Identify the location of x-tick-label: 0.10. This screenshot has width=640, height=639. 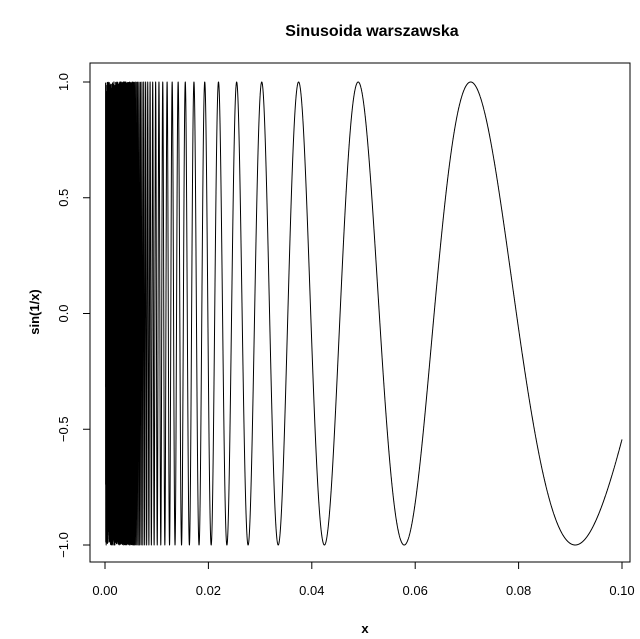
(621, 590).